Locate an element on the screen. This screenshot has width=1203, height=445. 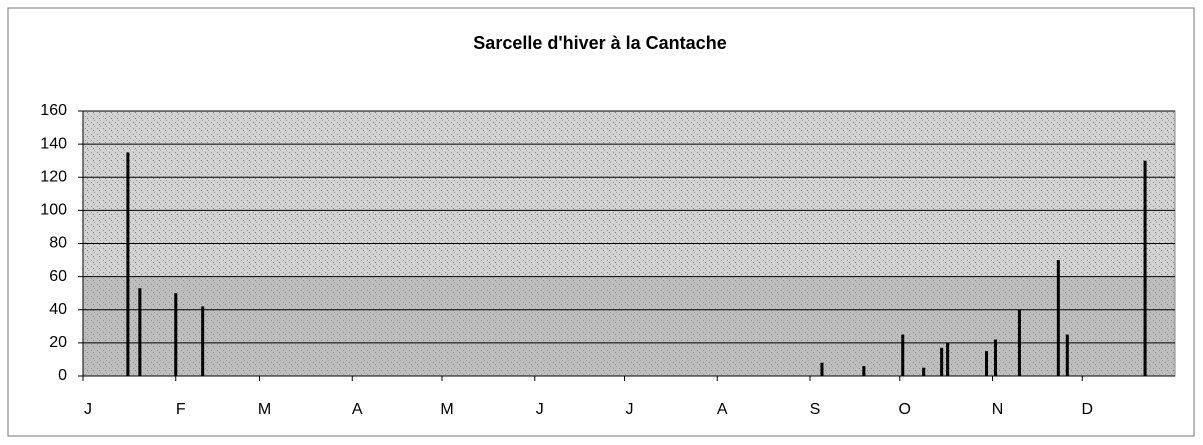
y-tick-label: 120 is located at coordinates (53, 176).